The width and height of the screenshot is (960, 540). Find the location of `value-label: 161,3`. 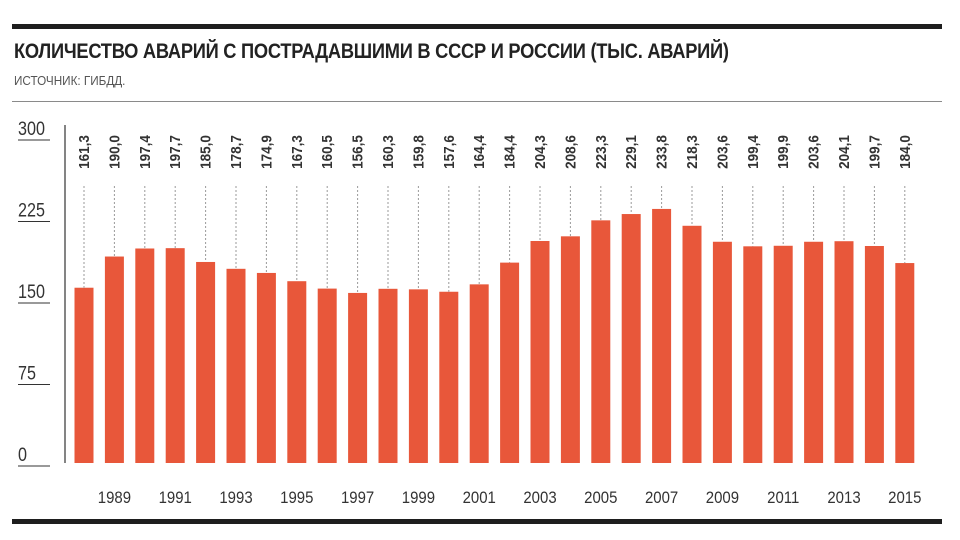

value-label: 161,3 is located at coordinates (84, 152).